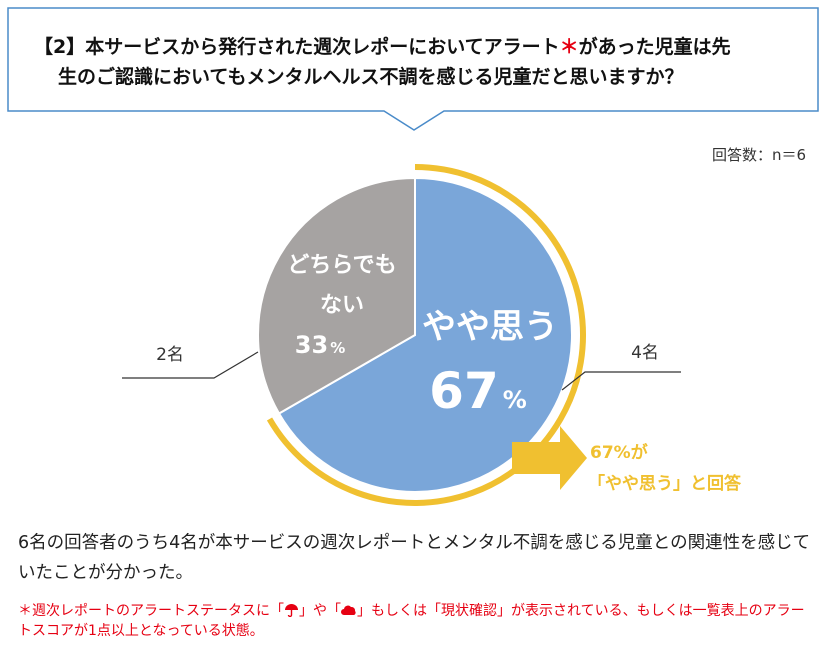 The image size is (830, 653). I want to click on cloud-icon, so click(348, 610).